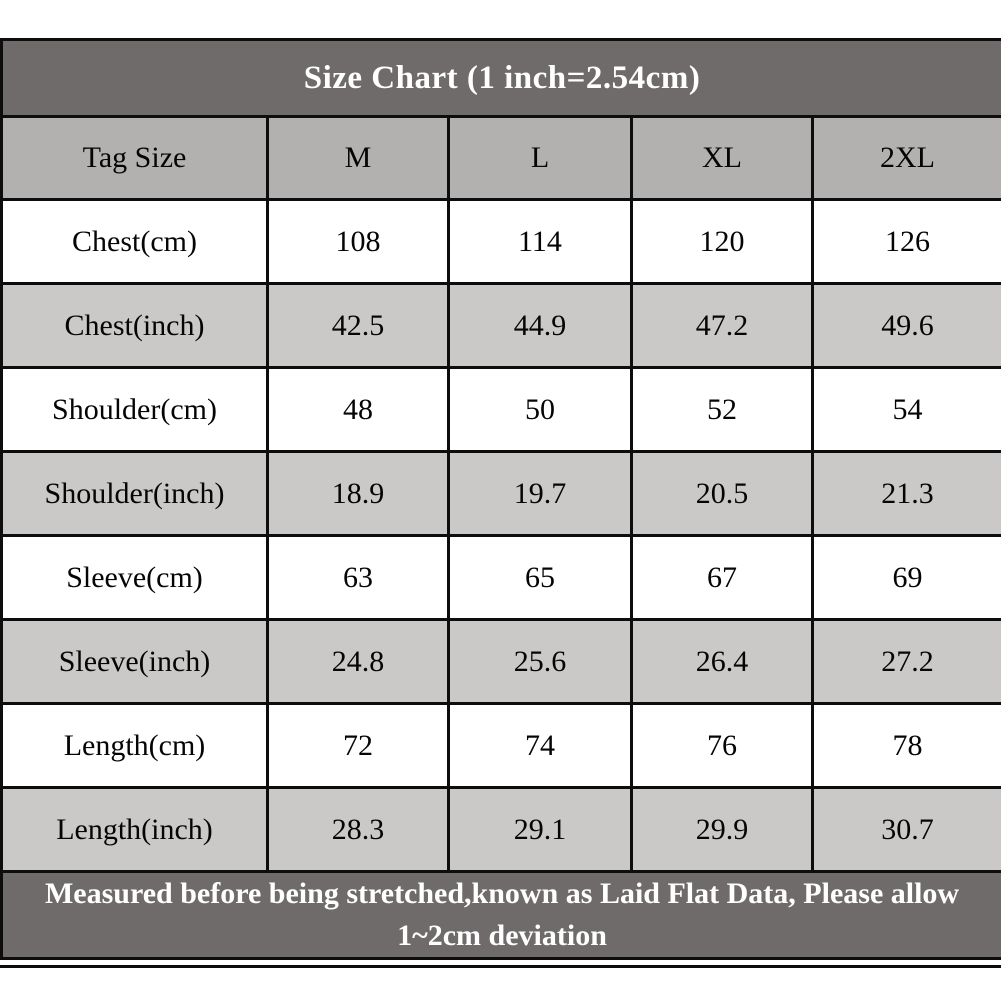  What do you see at coordinates (540, 158) in the screenshot?
I see `column-header-l: L` at bounding box center [540, 158].